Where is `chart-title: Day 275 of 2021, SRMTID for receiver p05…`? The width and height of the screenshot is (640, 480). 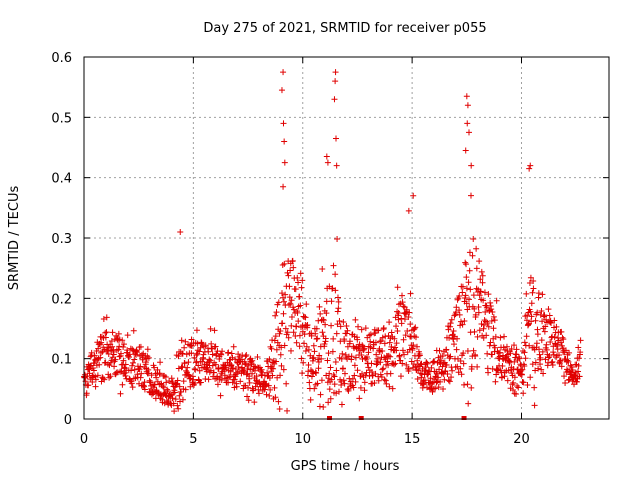 chart-title: Day 275 of 2021, SRMTID for receiver p05… is located at coordinates (344, 28).